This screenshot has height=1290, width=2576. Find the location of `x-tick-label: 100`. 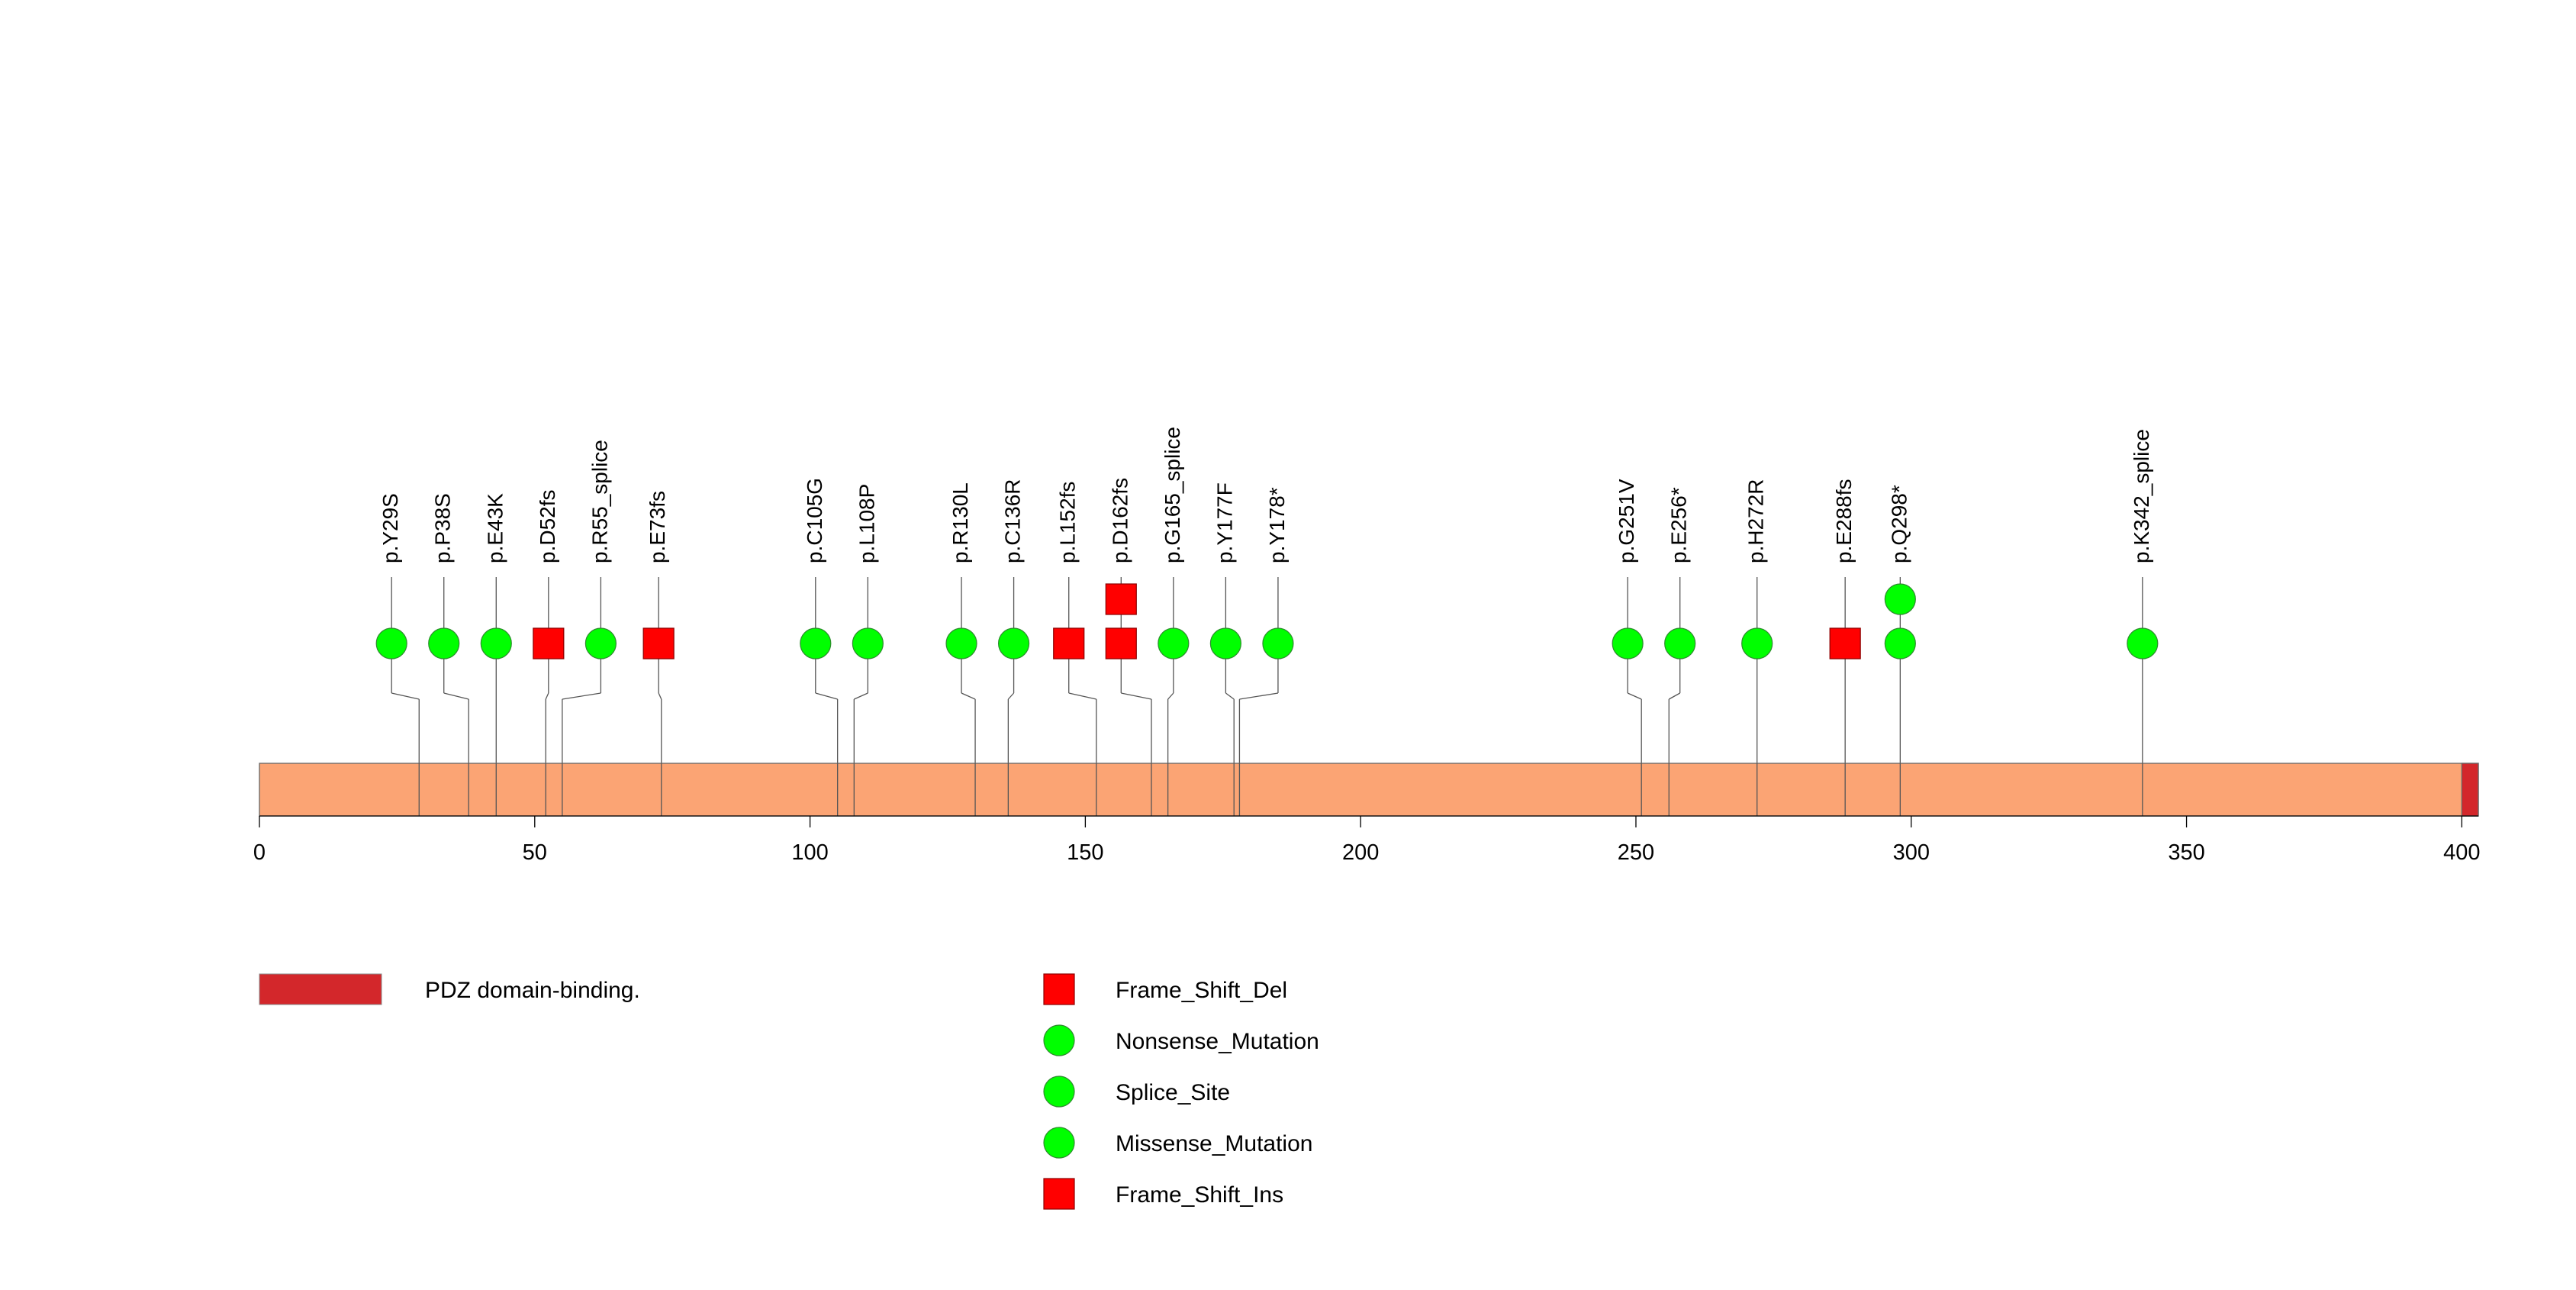

x-tick-label: 100 is located at coordinates (809, 853).